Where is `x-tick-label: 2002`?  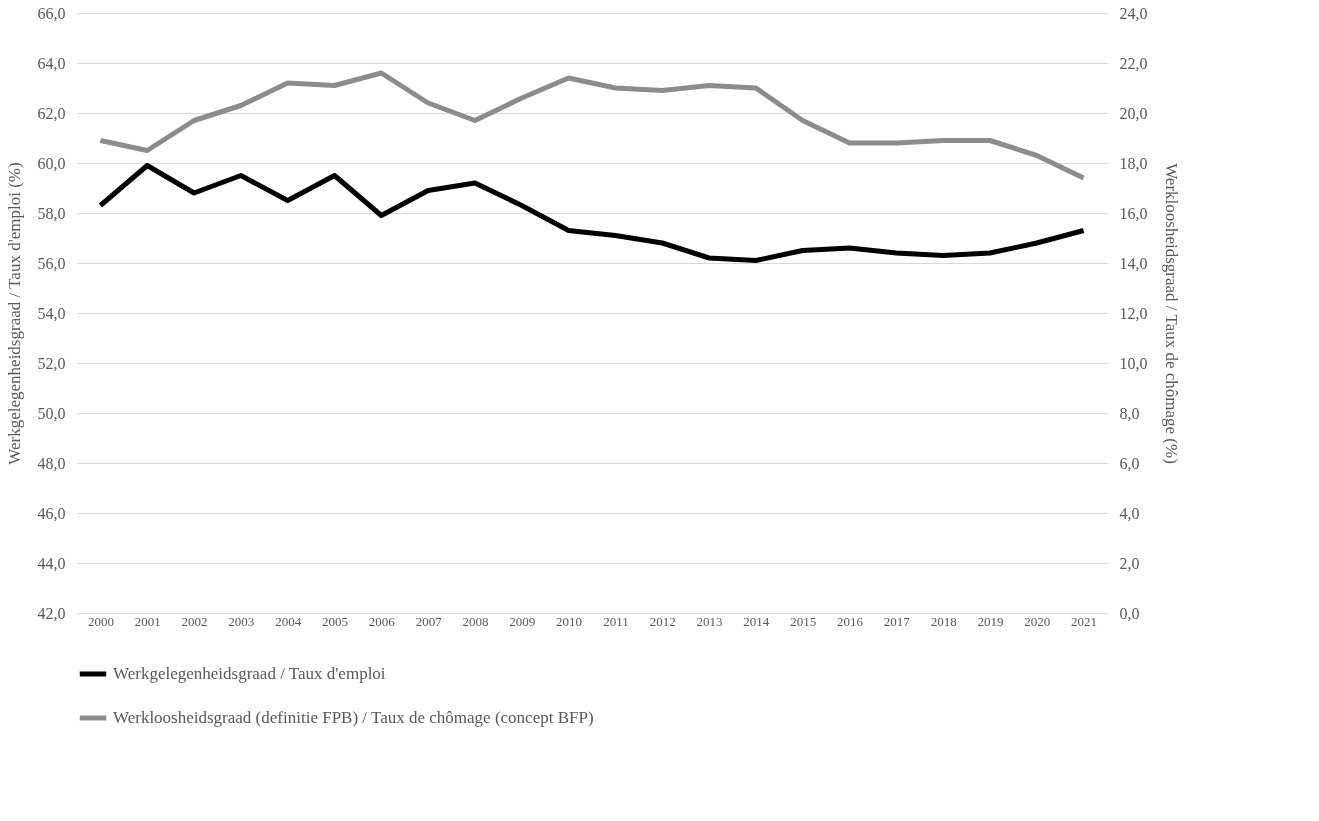
x-tick-label: 2002 is located at coordinates (194, 621).